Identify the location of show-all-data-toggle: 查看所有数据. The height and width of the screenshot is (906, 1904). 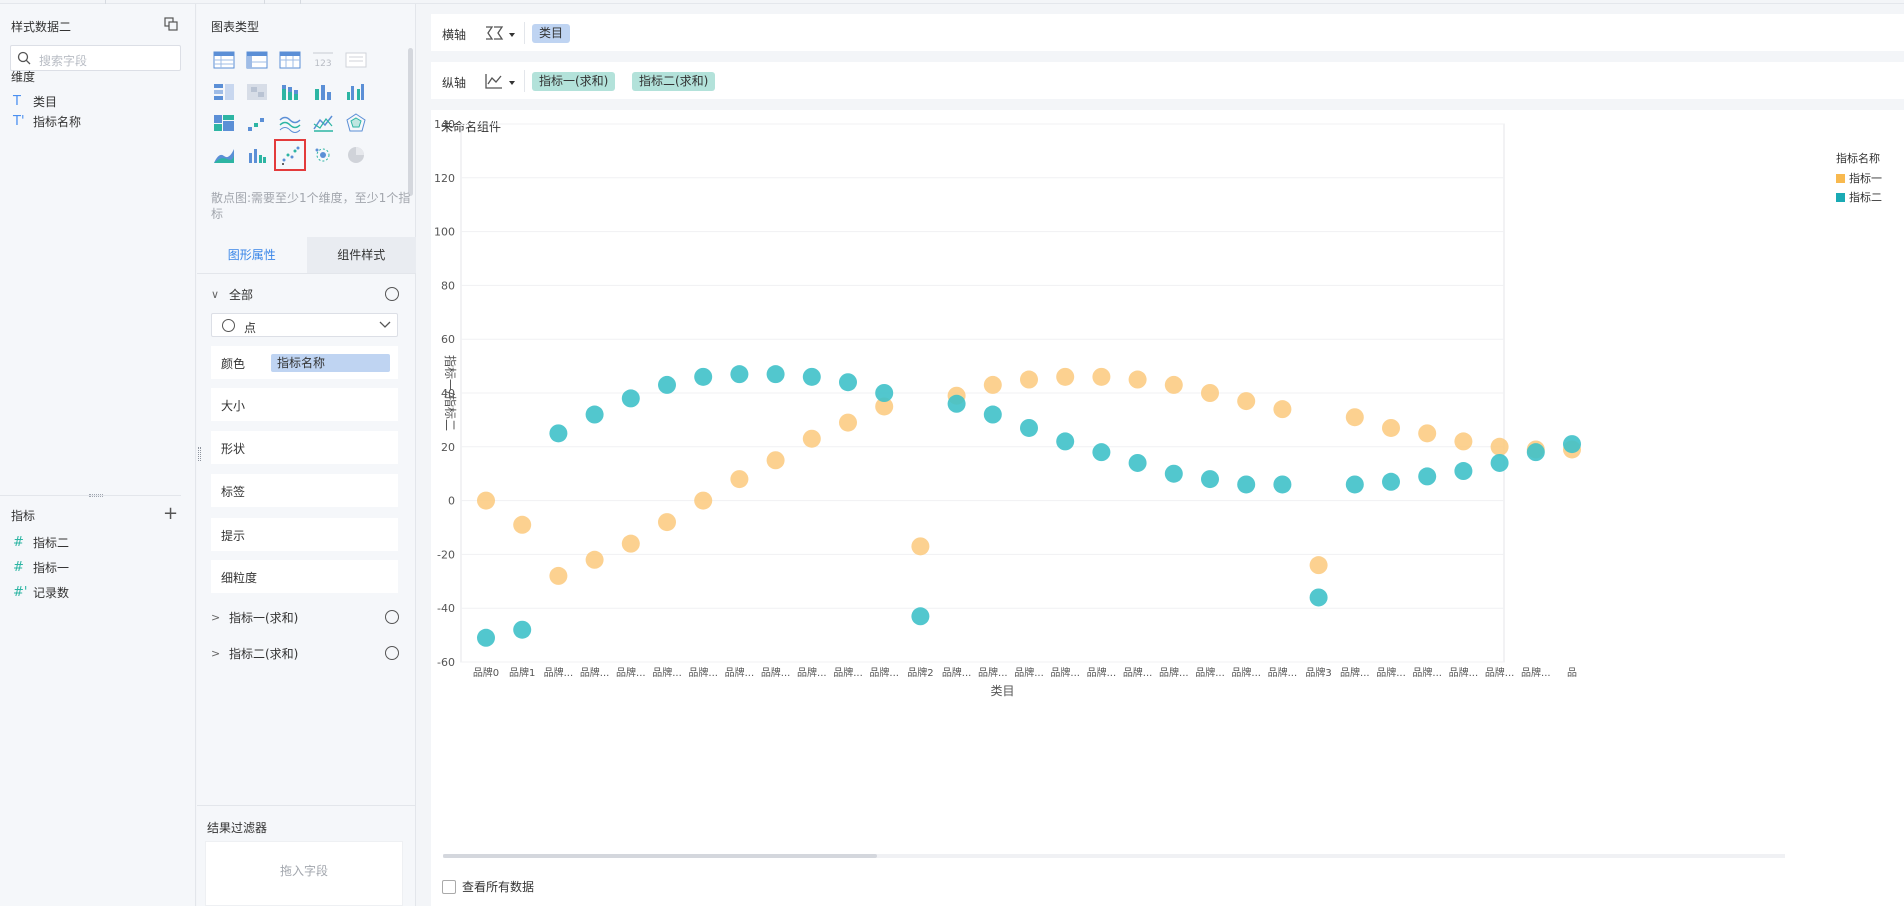
(488, 886).